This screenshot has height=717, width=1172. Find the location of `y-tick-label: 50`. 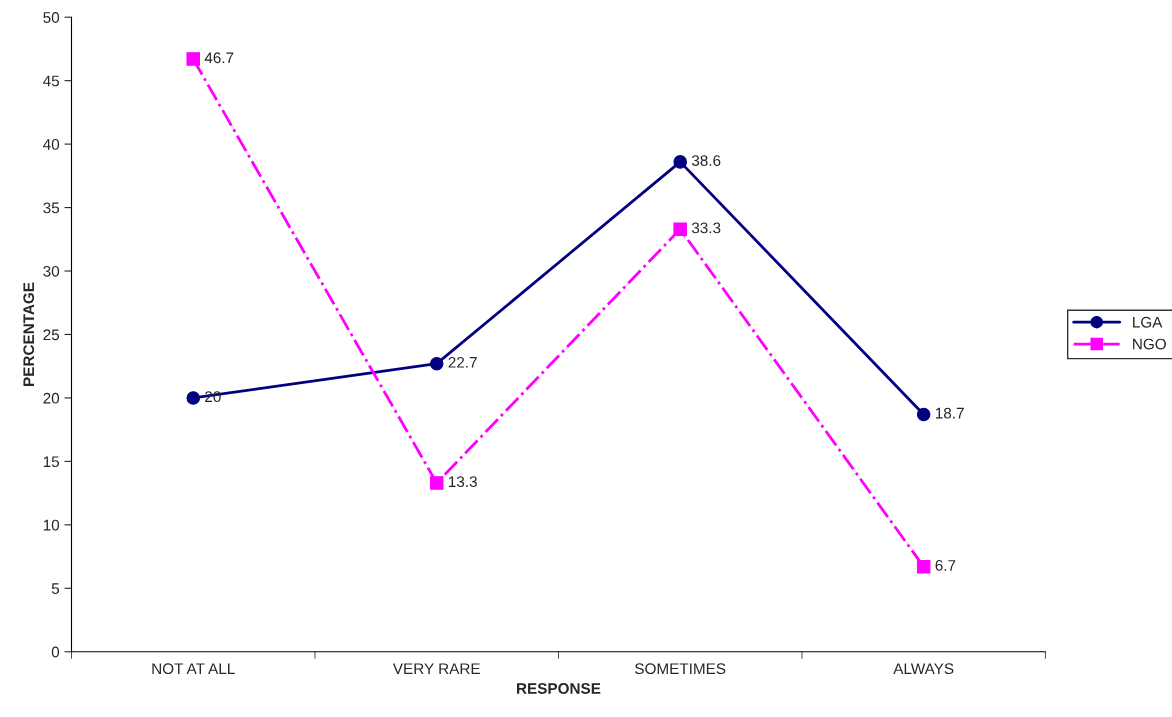

y-tick-label: 50 is located at coordinates (51, 17).